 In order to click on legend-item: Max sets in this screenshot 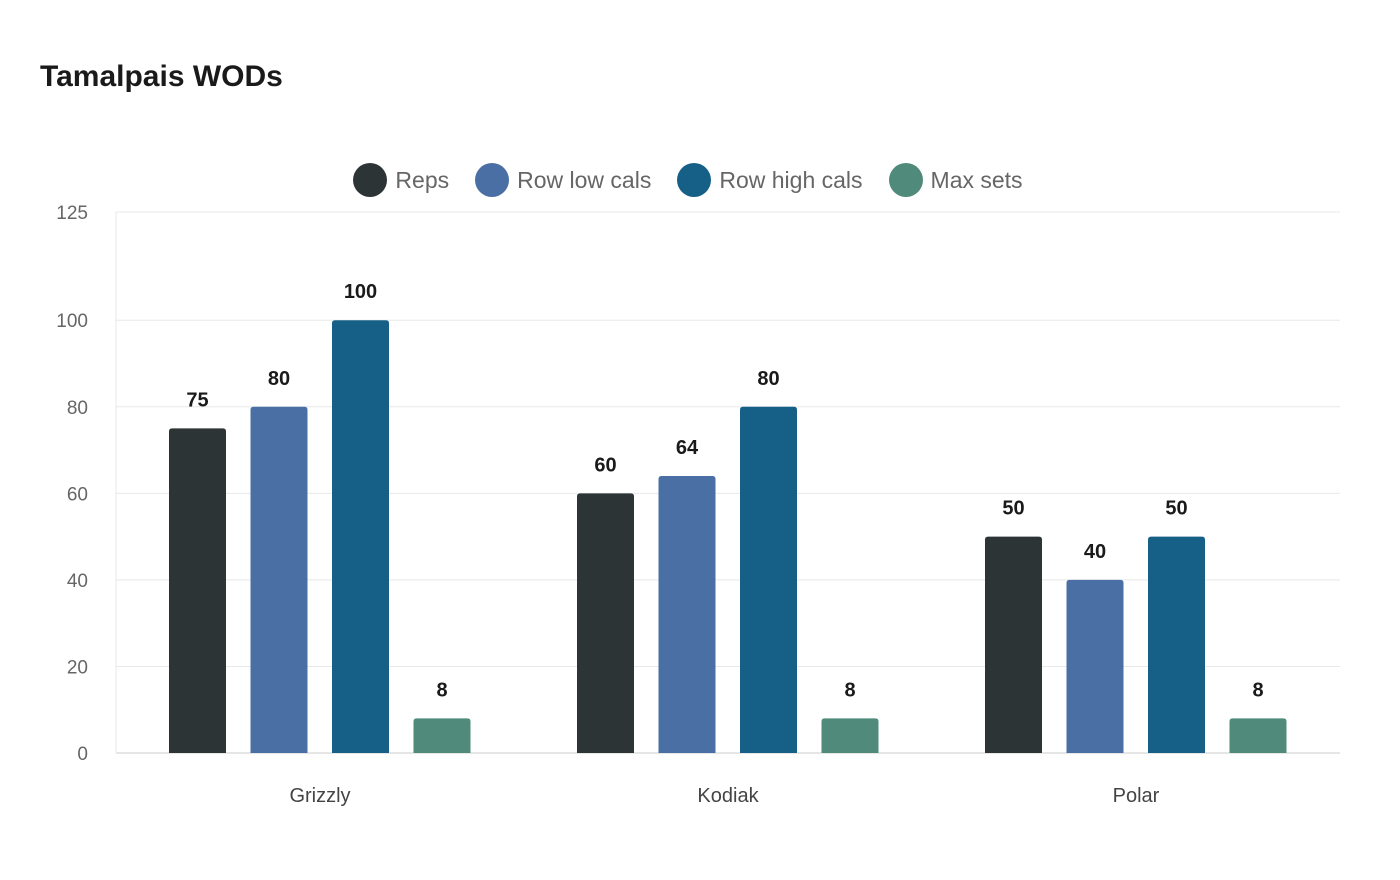, I will do `click(955, 180)`.